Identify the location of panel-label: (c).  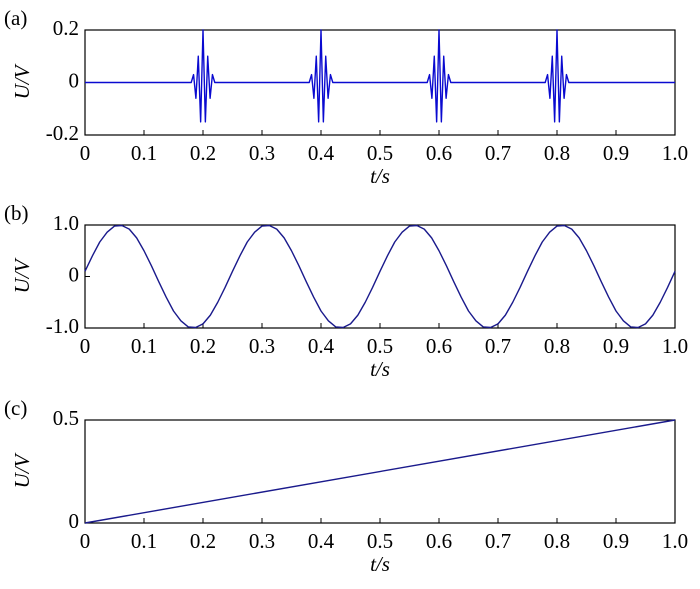
(15, 408).